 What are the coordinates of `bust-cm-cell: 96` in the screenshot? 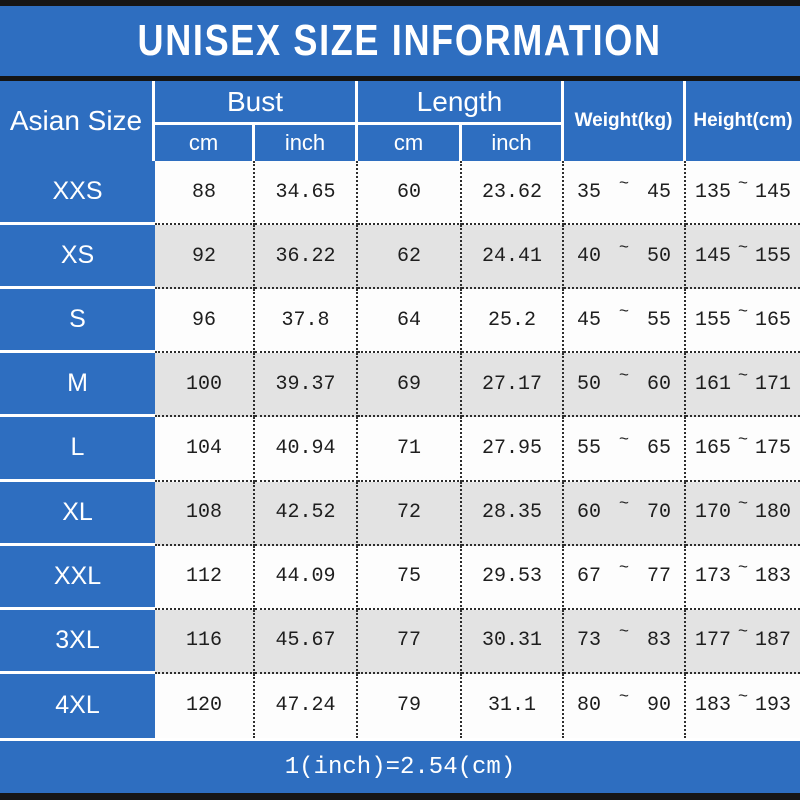 It's located at (205, 321).